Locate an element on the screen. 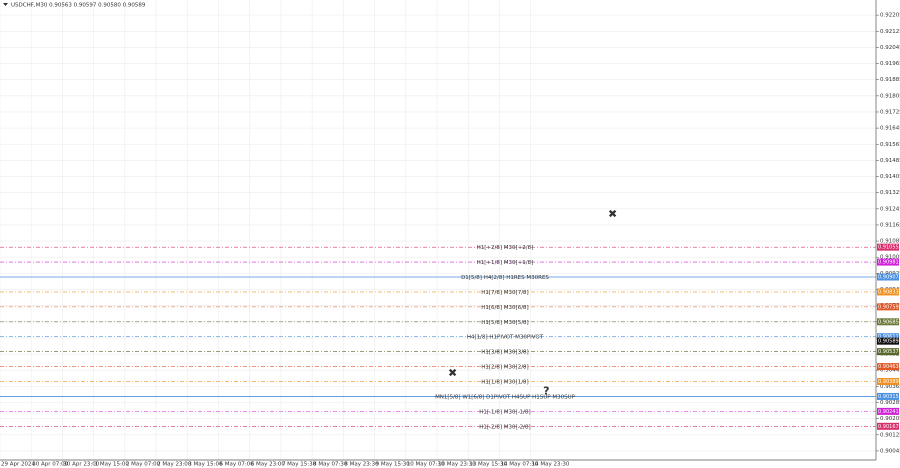 The width and height of the screenshot is (900, 468). x-tick-label: 14 May 07:30 is located at coordinates (519, 465).